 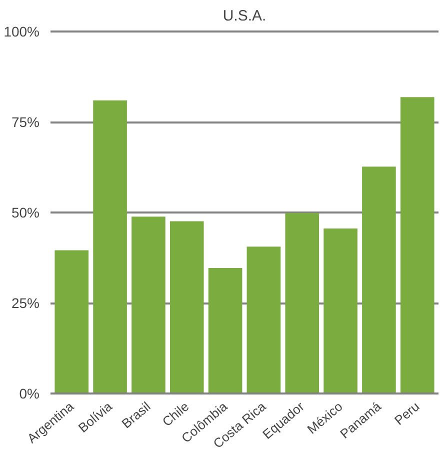 I want to click on y-tick-label: 75%, so click(x=25, y=122).